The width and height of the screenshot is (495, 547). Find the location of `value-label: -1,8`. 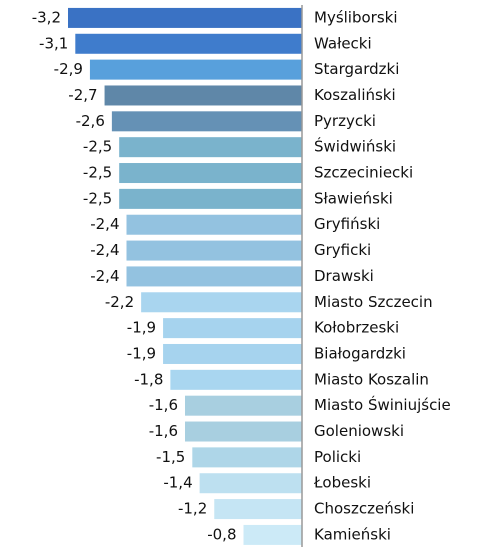

value-label: -1,8 is located at coordinates (148, 379).